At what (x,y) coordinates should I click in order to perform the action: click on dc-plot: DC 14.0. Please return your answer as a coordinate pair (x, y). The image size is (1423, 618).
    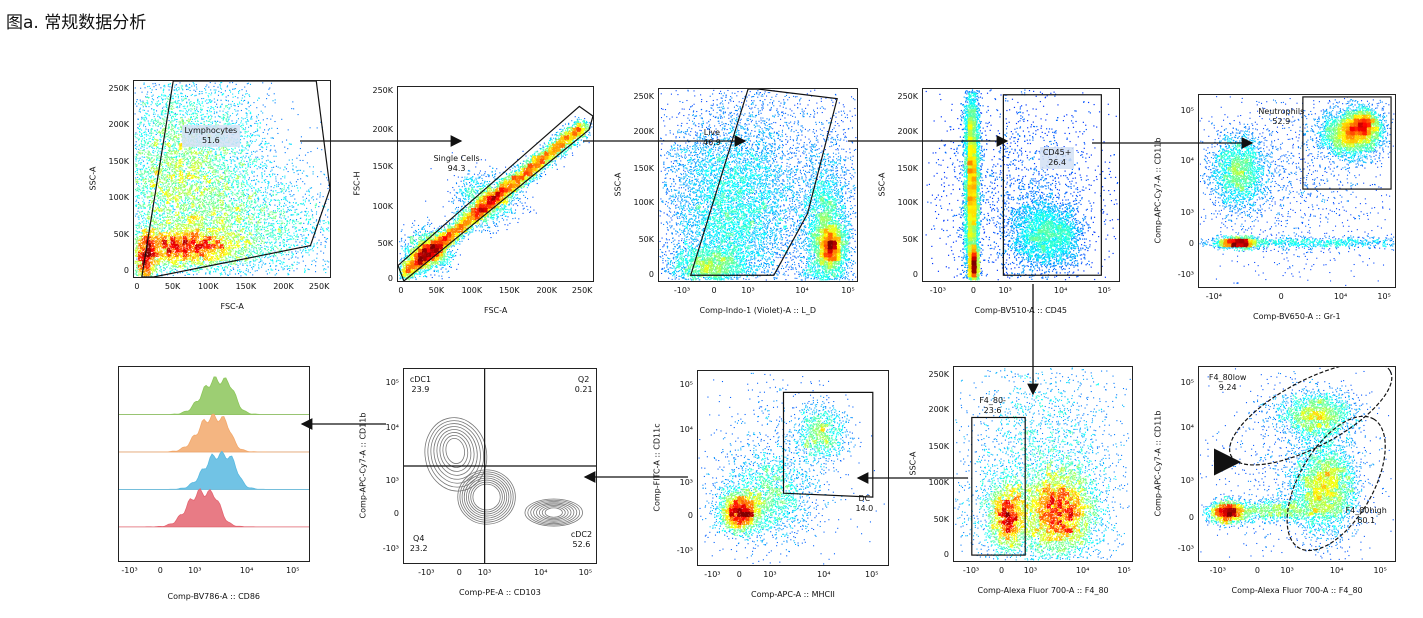
    Looking at the image, I should click on (793, 468).